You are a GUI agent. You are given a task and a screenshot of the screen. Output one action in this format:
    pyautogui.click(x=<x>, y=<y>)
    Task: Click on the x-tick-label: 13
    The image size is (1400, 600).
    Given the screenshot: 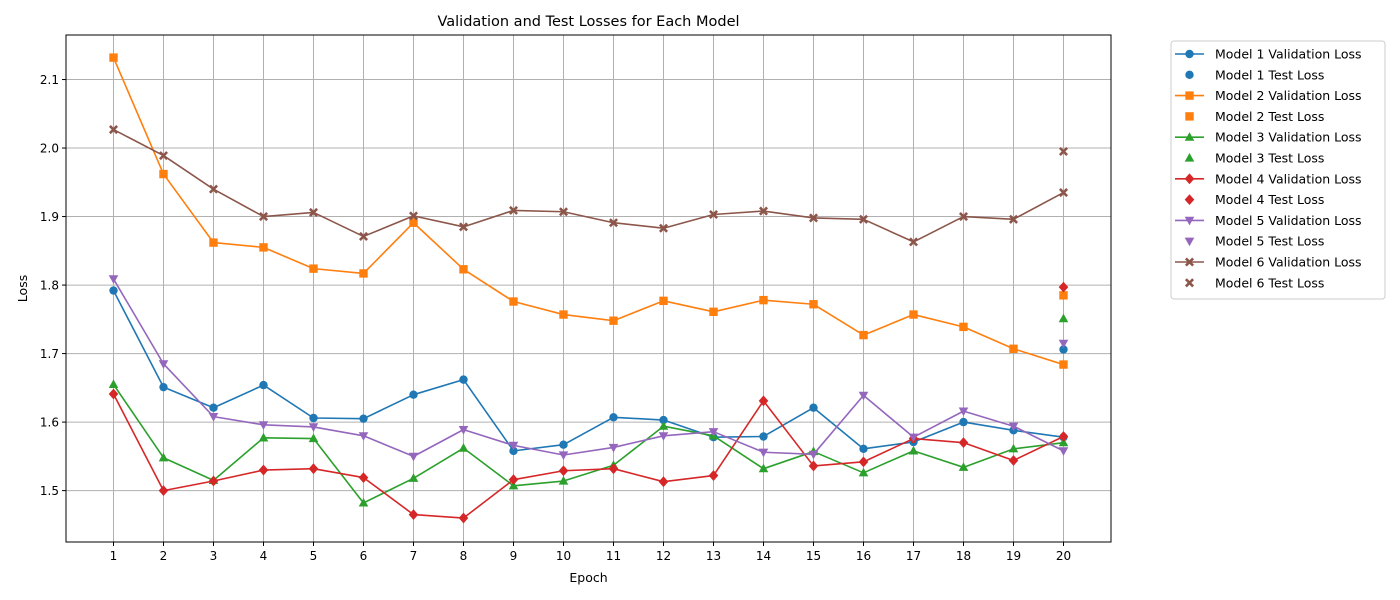 What is the action you would take?
    pyautogui.click(x=713, y=556)
    